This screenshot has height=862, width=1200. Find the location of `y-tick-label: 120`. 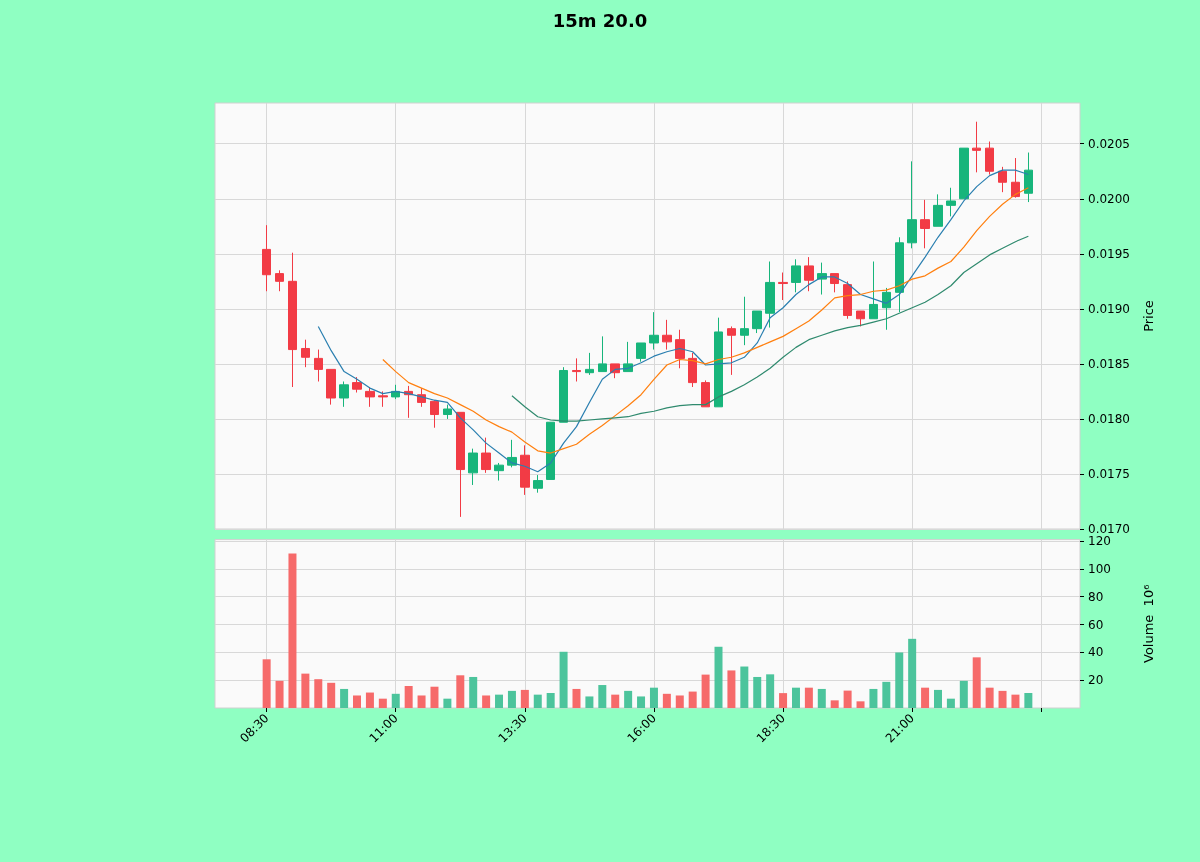

y-tick-label: 120 is located at coordinates (1099, 541).